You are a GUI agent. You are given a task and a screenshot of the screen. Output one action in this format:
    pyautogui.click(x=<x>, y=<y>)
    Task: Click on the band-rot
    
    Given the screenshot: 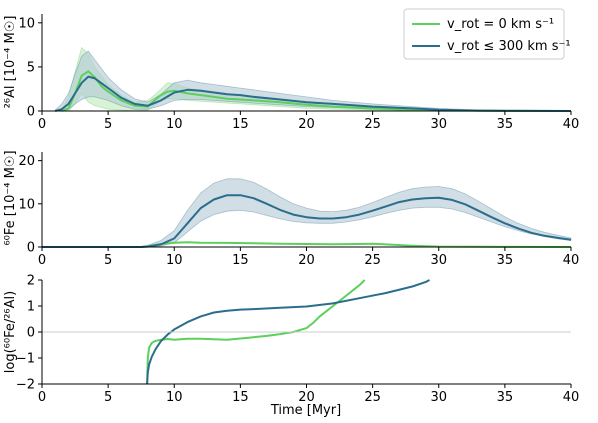 What is the action you would take?
    pyautogui.click(x=307, y=213)
    